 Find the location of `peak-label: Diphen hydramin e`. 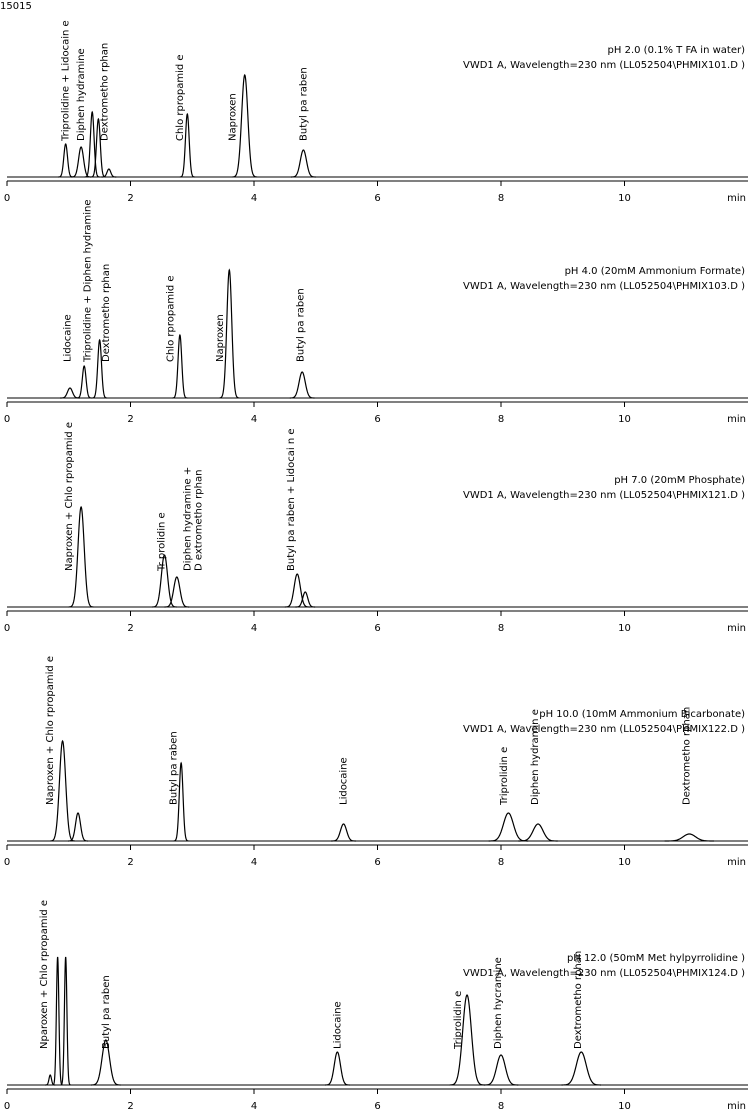

peak-label: Diphen hydramin e is located at coordinates (535, 757).